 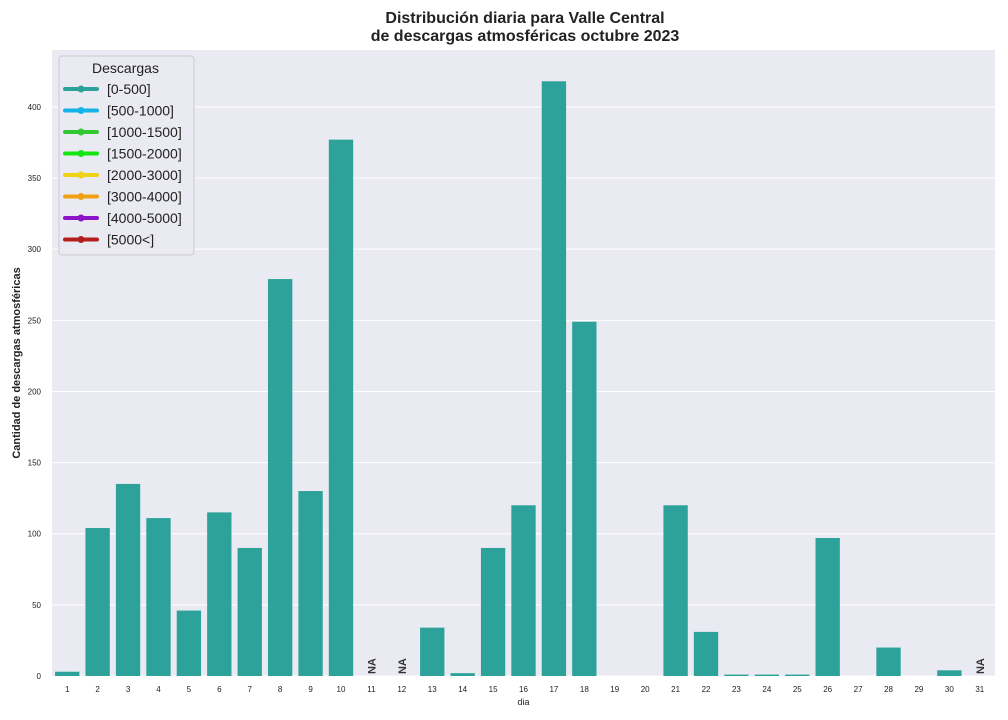 What do you see at coordinates (144, 197) in the screenshot?
I see `legend-entry-label: [3000-4000]` at bounding box center [144, 197].